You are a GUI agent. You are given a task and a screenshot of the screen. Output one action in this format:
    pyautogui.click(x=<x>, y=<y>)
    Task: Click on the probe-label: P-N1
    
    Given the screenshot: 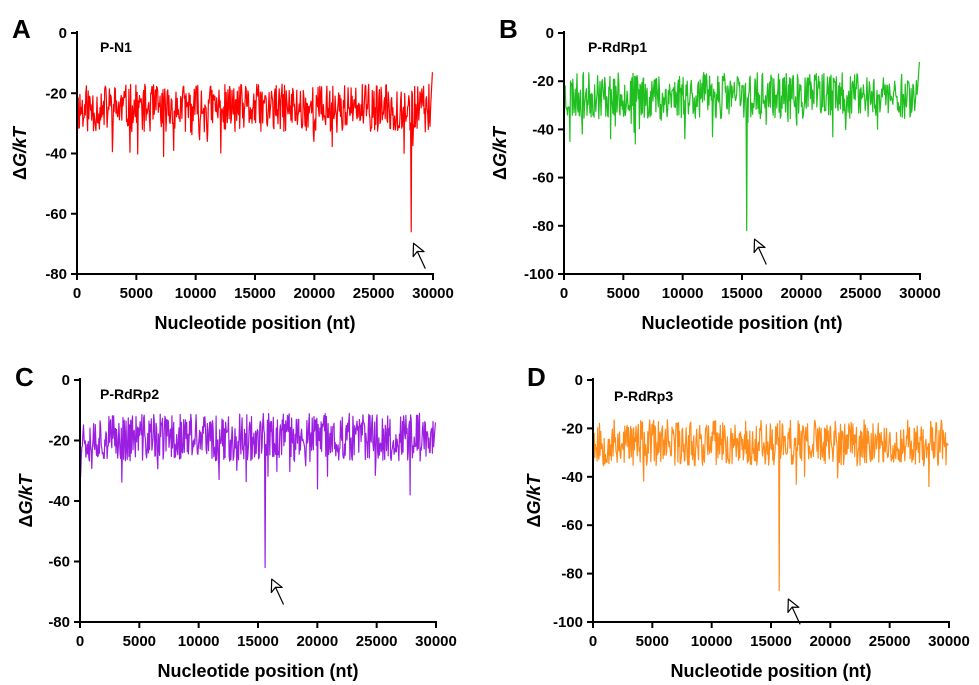 What is the action you would take?
    pyautogui.click(x=116, y=47)
    